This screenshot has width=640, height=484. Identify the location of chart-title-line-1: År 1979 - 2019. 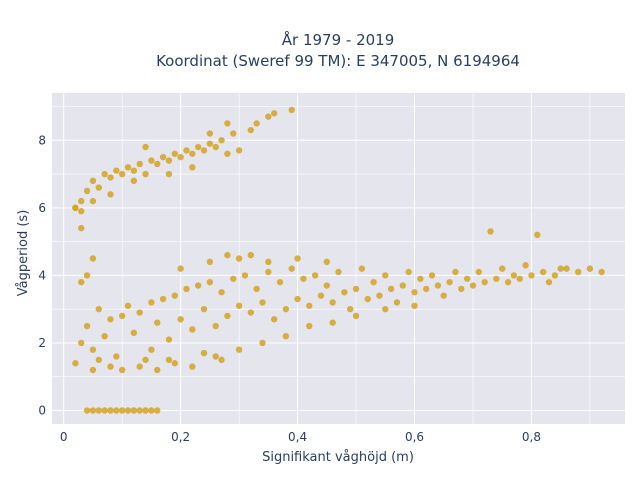
(338, 39).